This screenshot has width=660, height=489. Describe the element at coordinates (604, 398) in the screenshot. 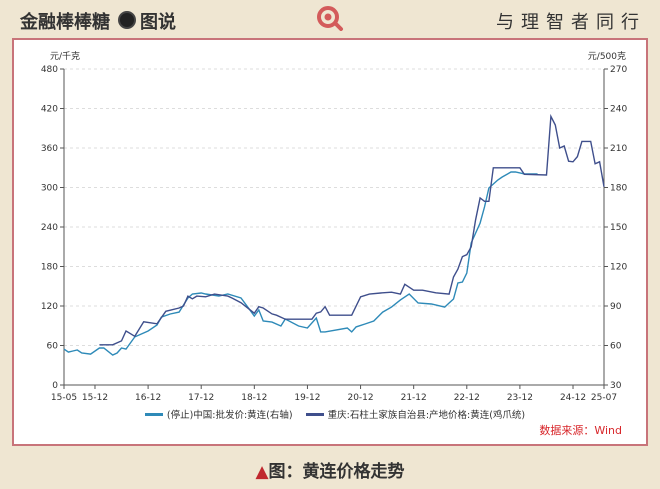

I see `x-tick-label: 25-07` at that location.